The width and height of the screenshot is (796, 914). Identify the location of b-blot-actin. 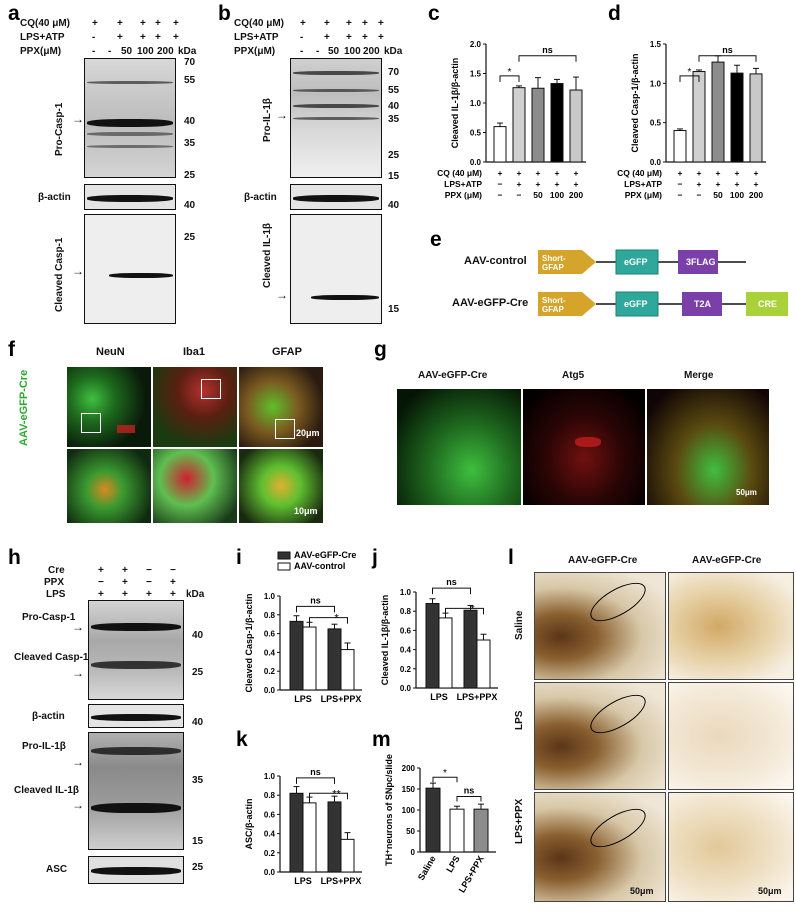
(336, 197).